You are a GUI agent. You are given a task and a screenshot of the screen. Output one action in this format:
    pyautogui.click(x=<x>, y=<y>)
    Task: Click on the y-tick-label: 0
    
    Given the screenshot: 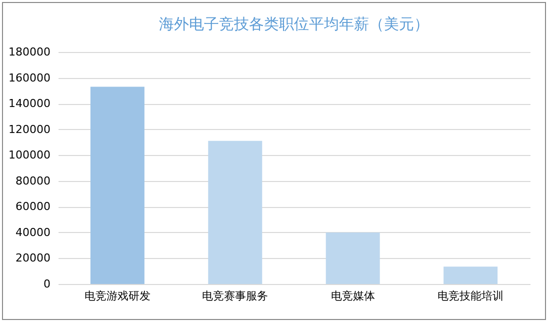 What is the action you would take?
    pyautogui.click(x=47, y=284)
    